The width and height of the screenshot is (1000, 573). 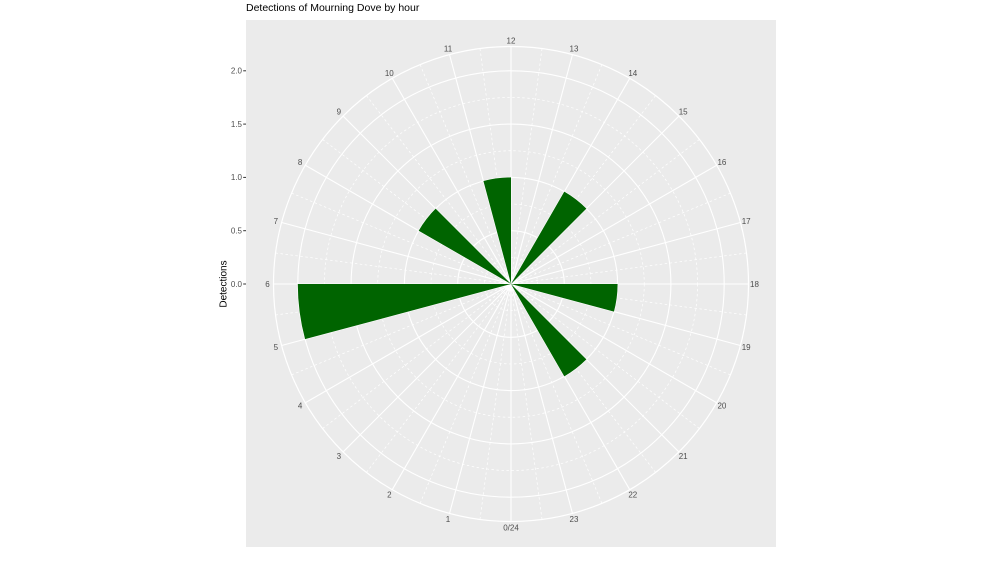 What do you see at coordinates (683, 456) in the screenshot?
I see `hour-label-21: 21` at bounding box center [683, 456].